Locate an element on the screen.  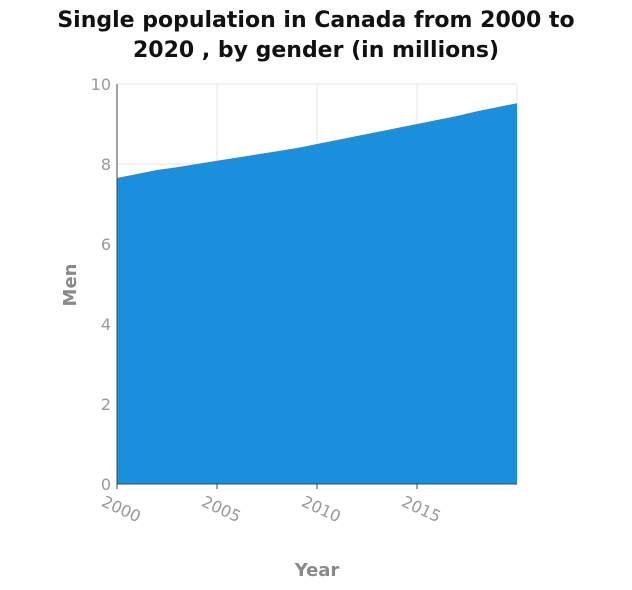
x-tick-label: 2015 is located at coordinates (421, 509).